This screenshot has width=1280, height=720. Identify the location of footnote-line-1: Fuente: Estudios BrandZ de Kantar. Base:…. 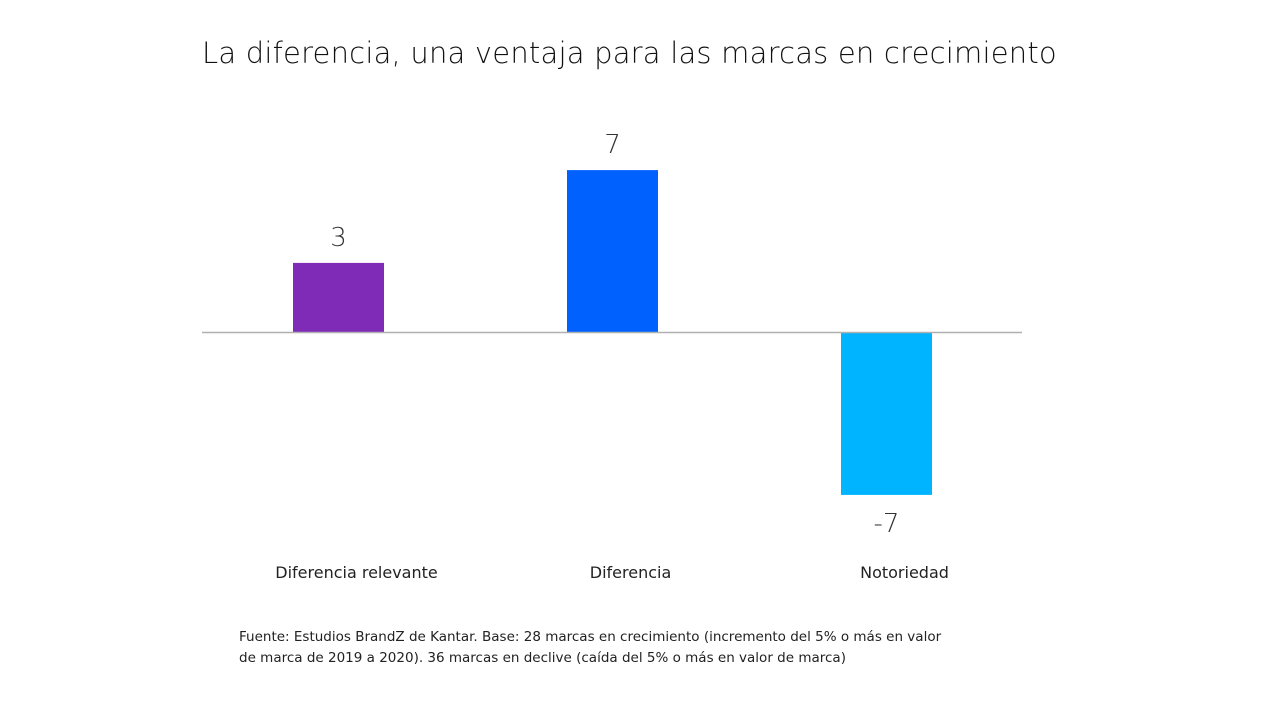
(590, 637).